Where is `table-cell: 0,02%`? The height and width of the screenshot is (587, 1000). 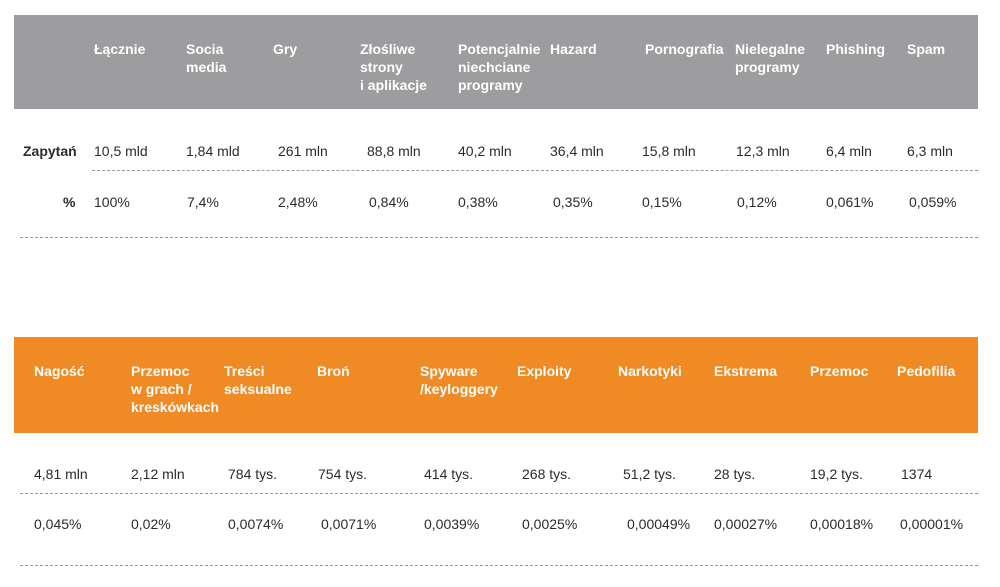
table-cell: 0,02% is located at coordinates (151, 524).